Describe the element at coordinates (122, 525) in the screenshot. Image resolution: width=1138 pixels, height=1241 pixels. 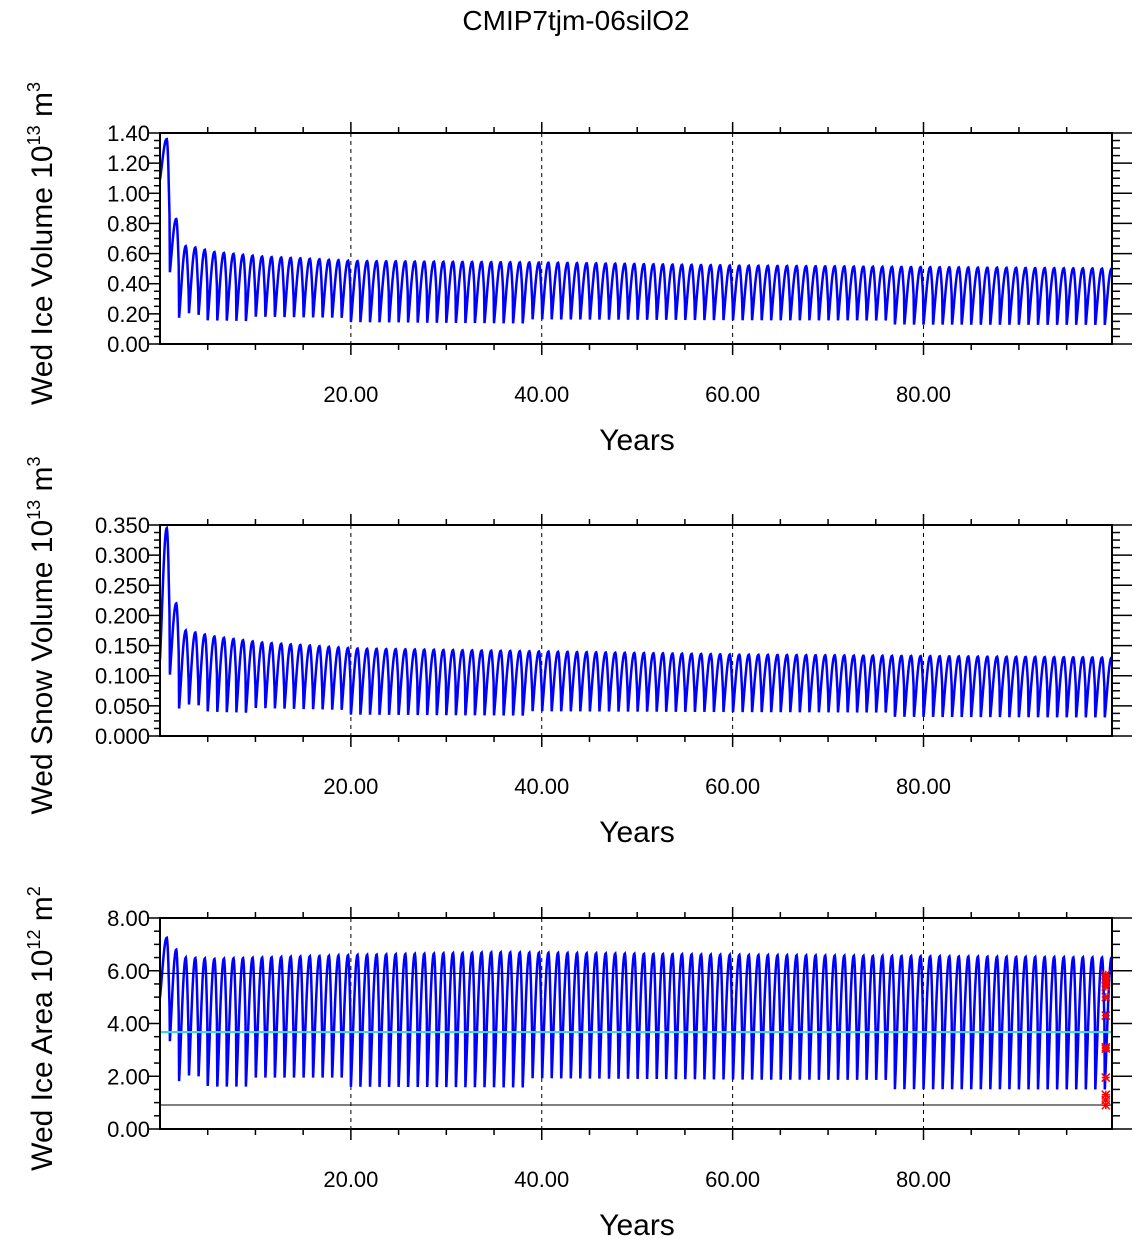
I see `y-tick-label: 0.350` at that location.